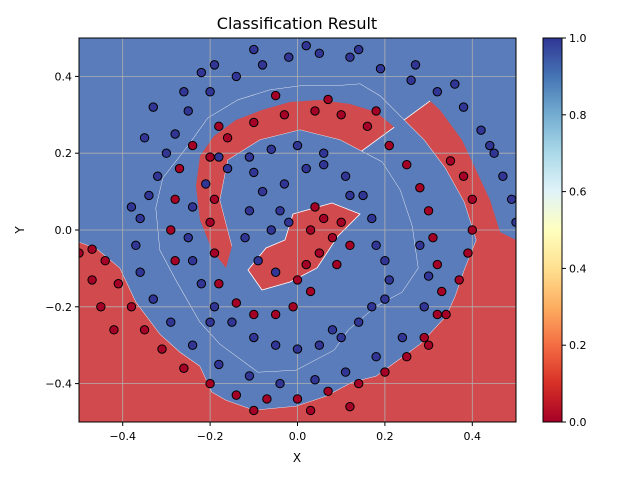 The image size is (640, 484). Describe the element at coordinates (64, 76) in the screenshot. I see `y-tick-label-4: 0.4` at that location.